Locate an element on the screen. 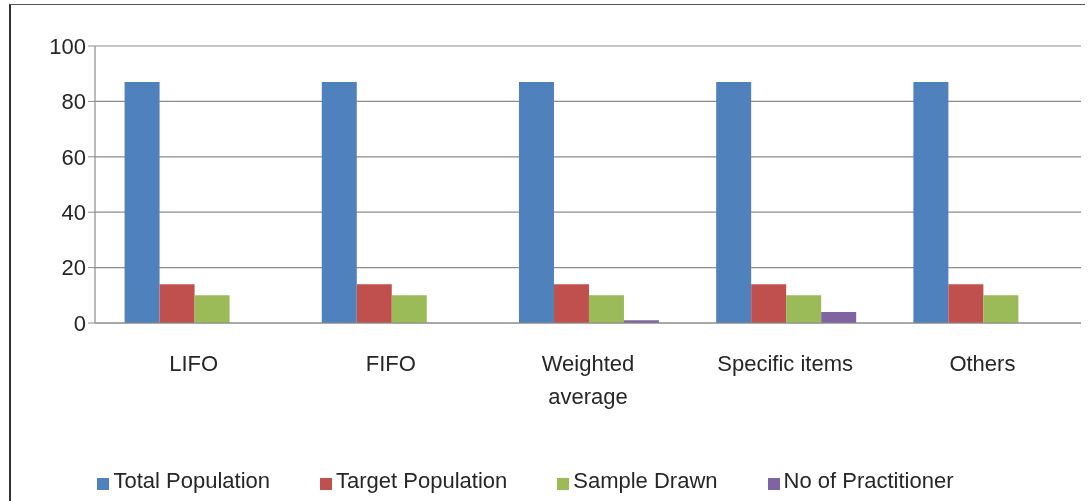 The width and height of the screenshot is (1090, 501). x-tick-label: Others is located at coordinates (982, 363).